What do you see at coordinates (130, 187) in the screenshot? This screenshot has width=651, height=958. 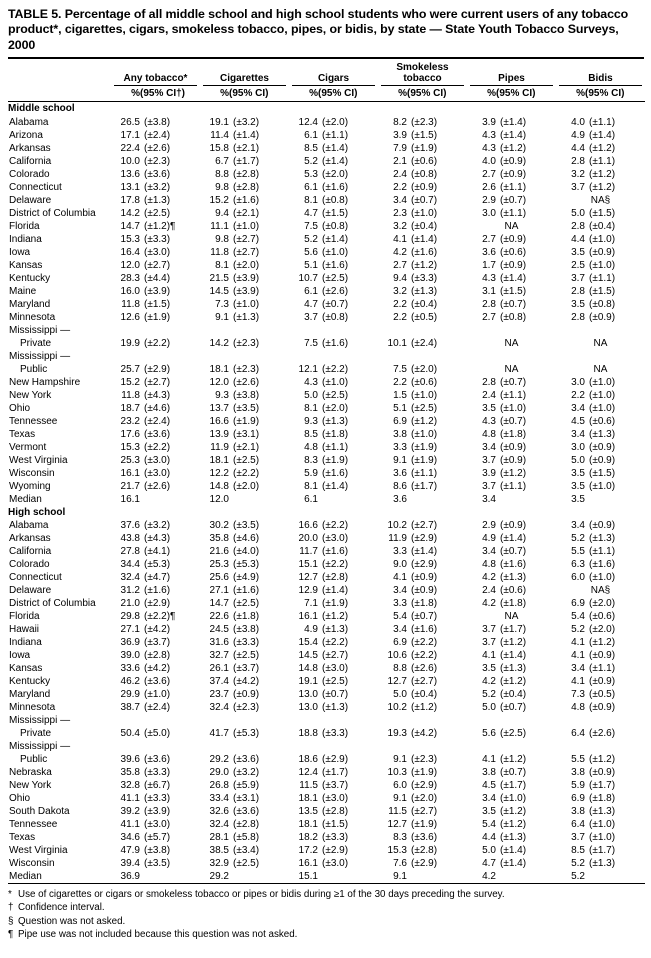 I see `percent-cell: 13.1` at bounding box center [130, 187].